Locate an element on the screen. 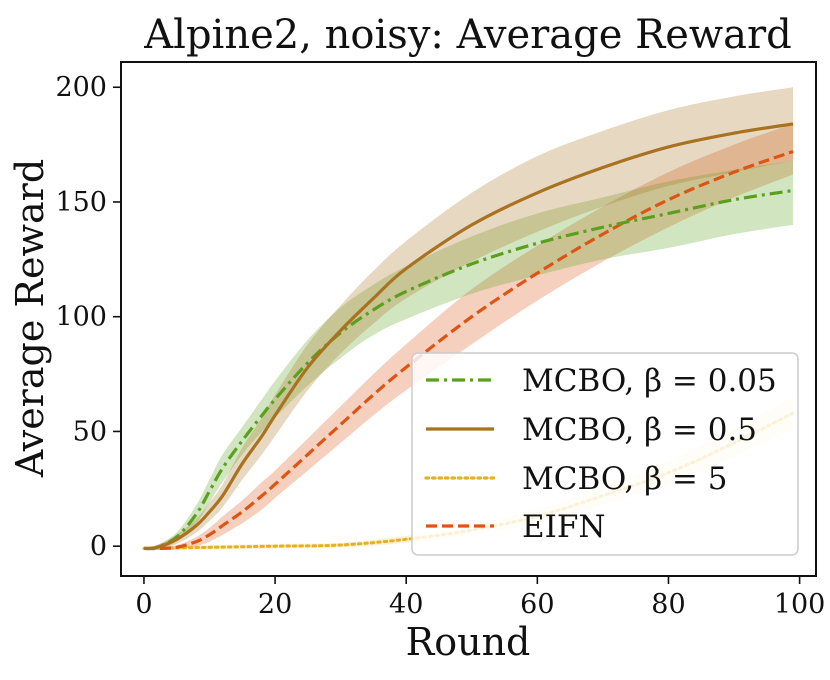 The image size is (830, 680). y-tick-label: 50 is located at coordinates (90, 431).